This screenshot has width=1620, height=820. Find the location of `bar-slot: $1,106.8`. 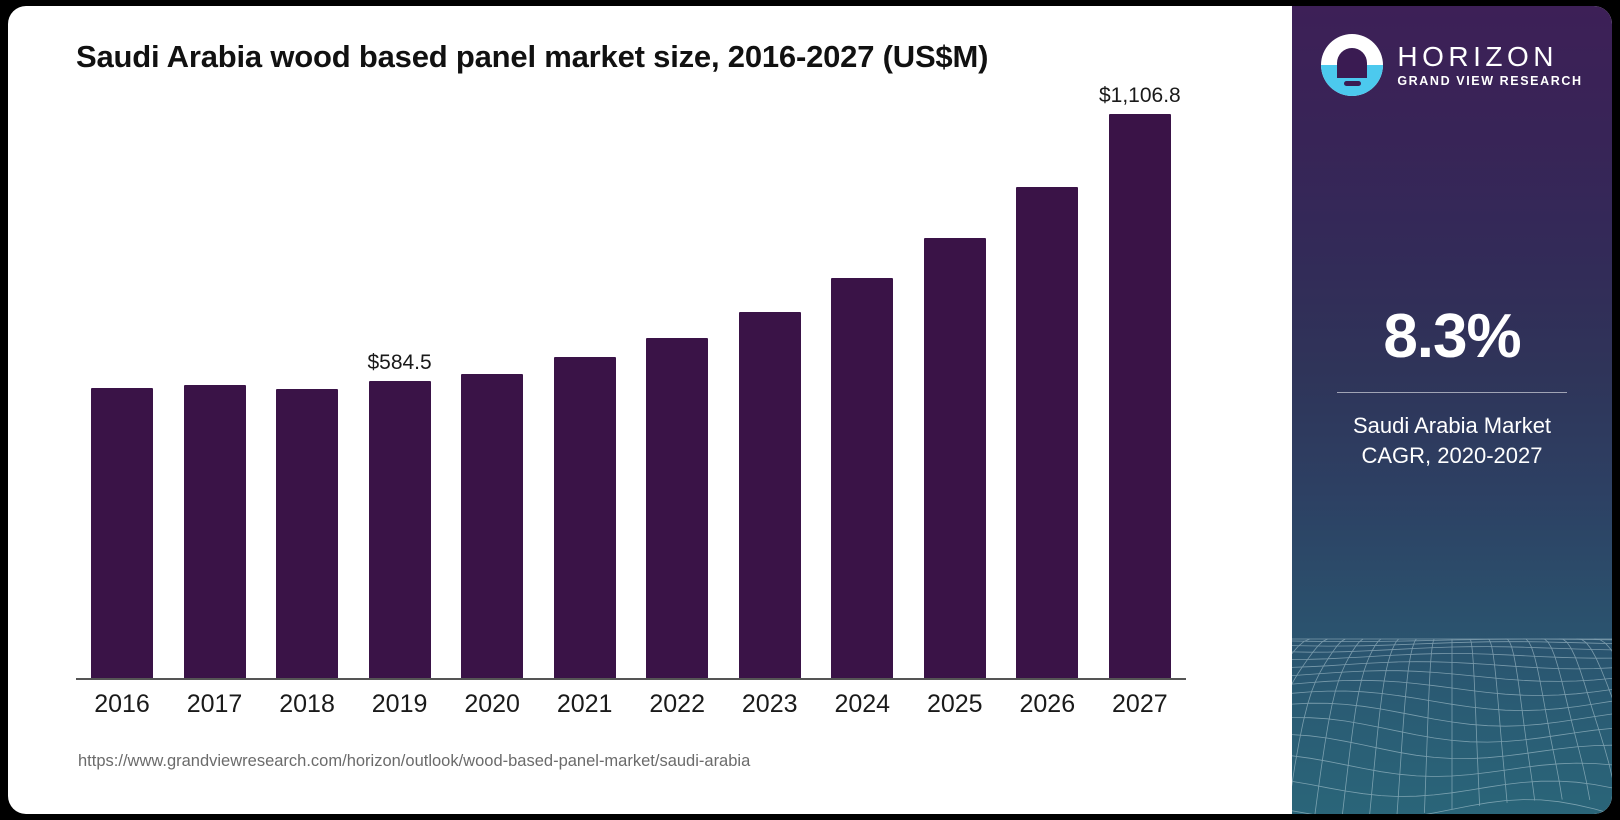

bar-slot: $1,106.8 is located at coordinates (1140, 381).